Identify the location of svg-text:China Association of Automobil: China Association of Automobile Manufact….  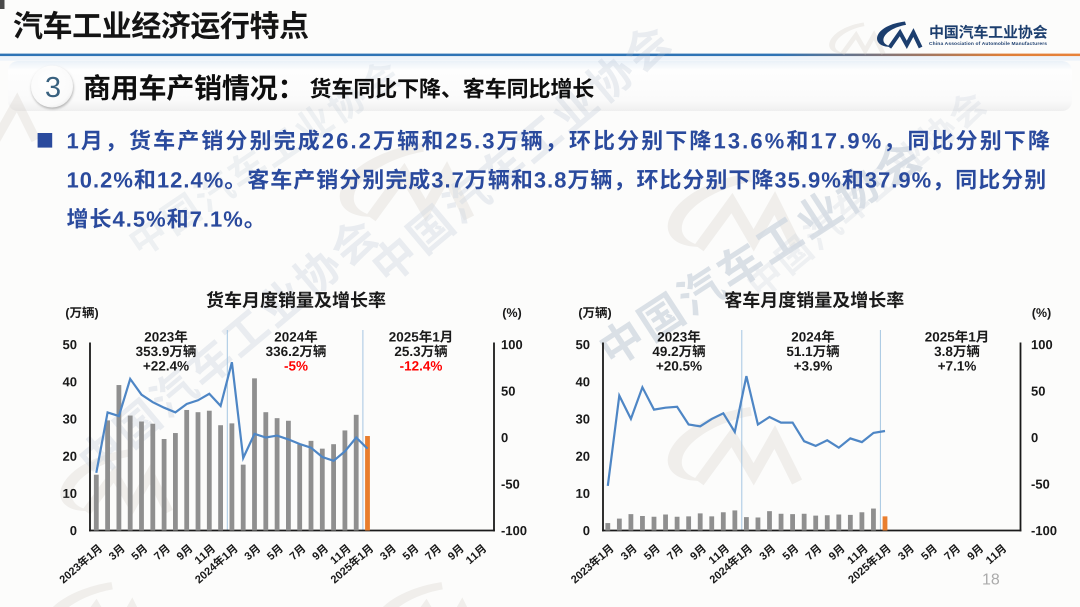
(988, 44).